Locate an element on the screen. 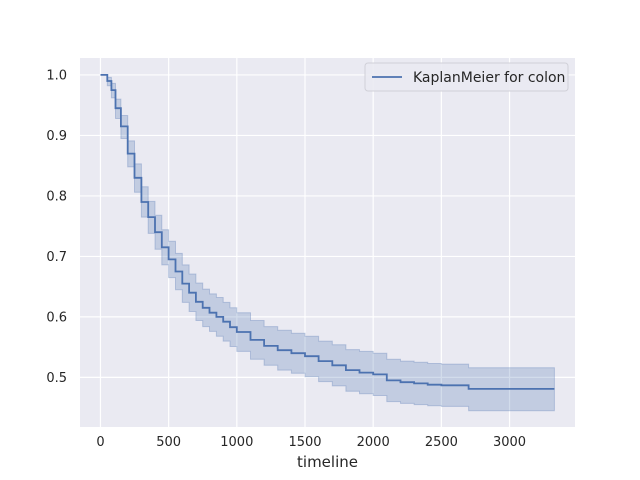 The height and width of the screenshot is (480, 640). y-tick-label: 0.5 is located at coordinates (56, 378).